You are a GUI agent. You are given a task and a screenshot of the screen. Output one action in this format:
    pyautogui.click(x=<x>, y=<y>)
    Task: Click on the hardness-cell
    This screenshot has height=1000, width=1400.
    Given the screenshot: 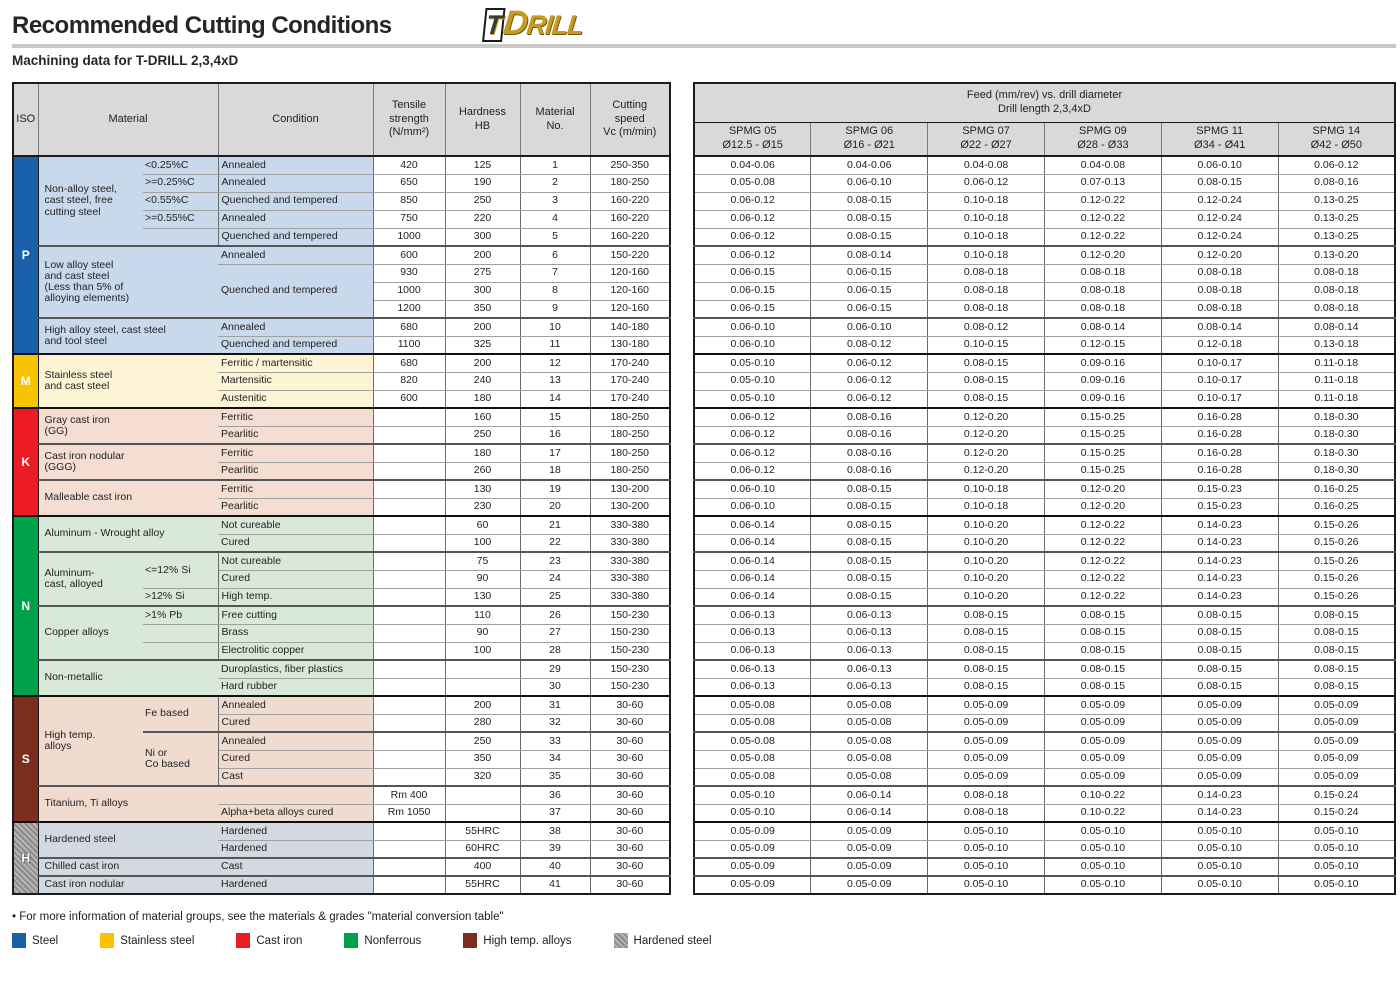 What is the action you would take?
    pyautogui.click(x=483, y=687)
    